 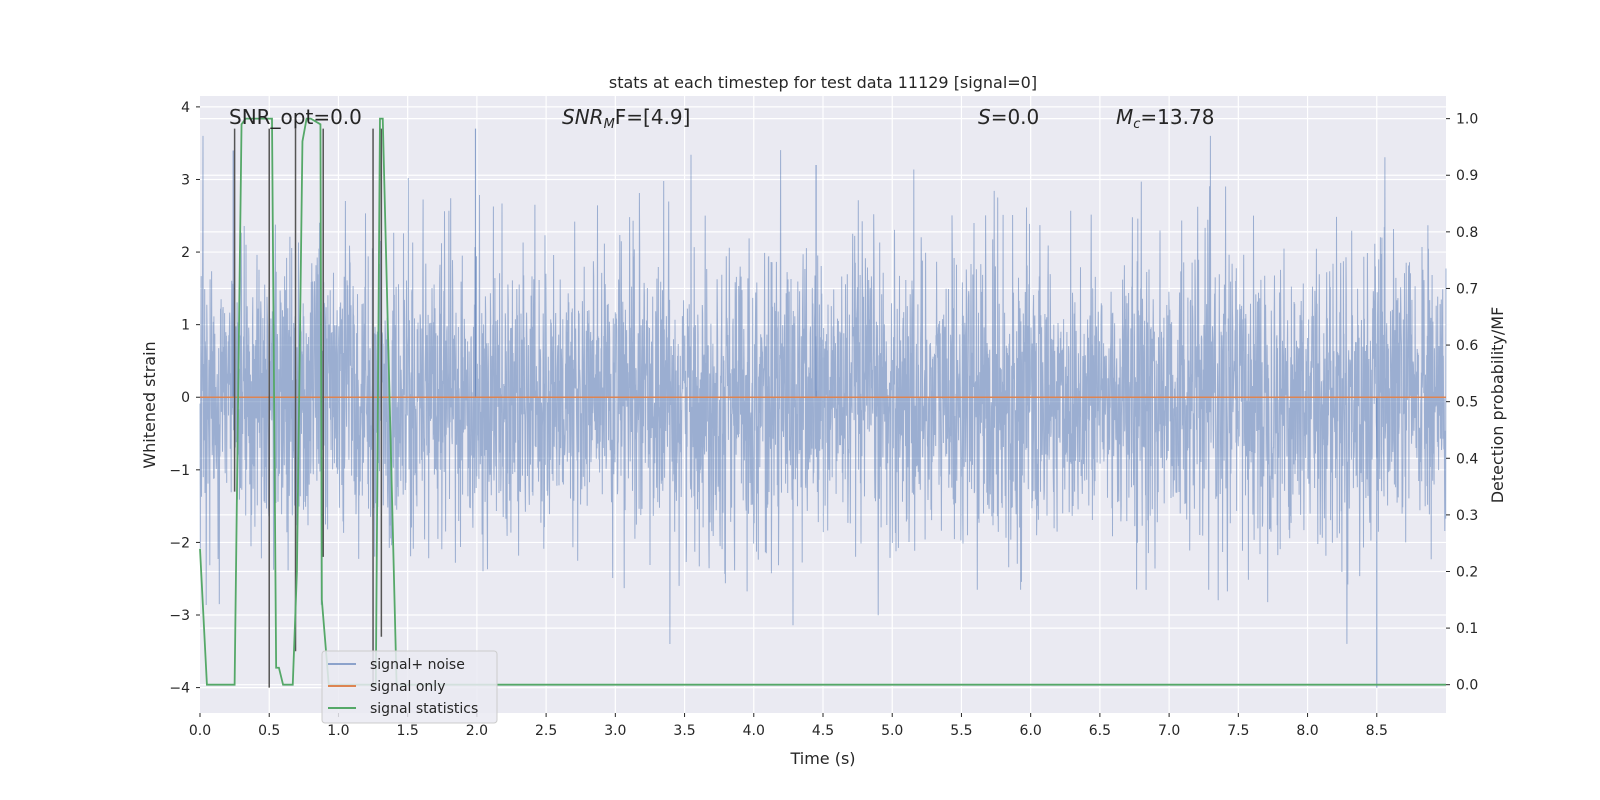 I want to click on y2-axis-label: Detection probability/MF, so click(x=1497, y=405).